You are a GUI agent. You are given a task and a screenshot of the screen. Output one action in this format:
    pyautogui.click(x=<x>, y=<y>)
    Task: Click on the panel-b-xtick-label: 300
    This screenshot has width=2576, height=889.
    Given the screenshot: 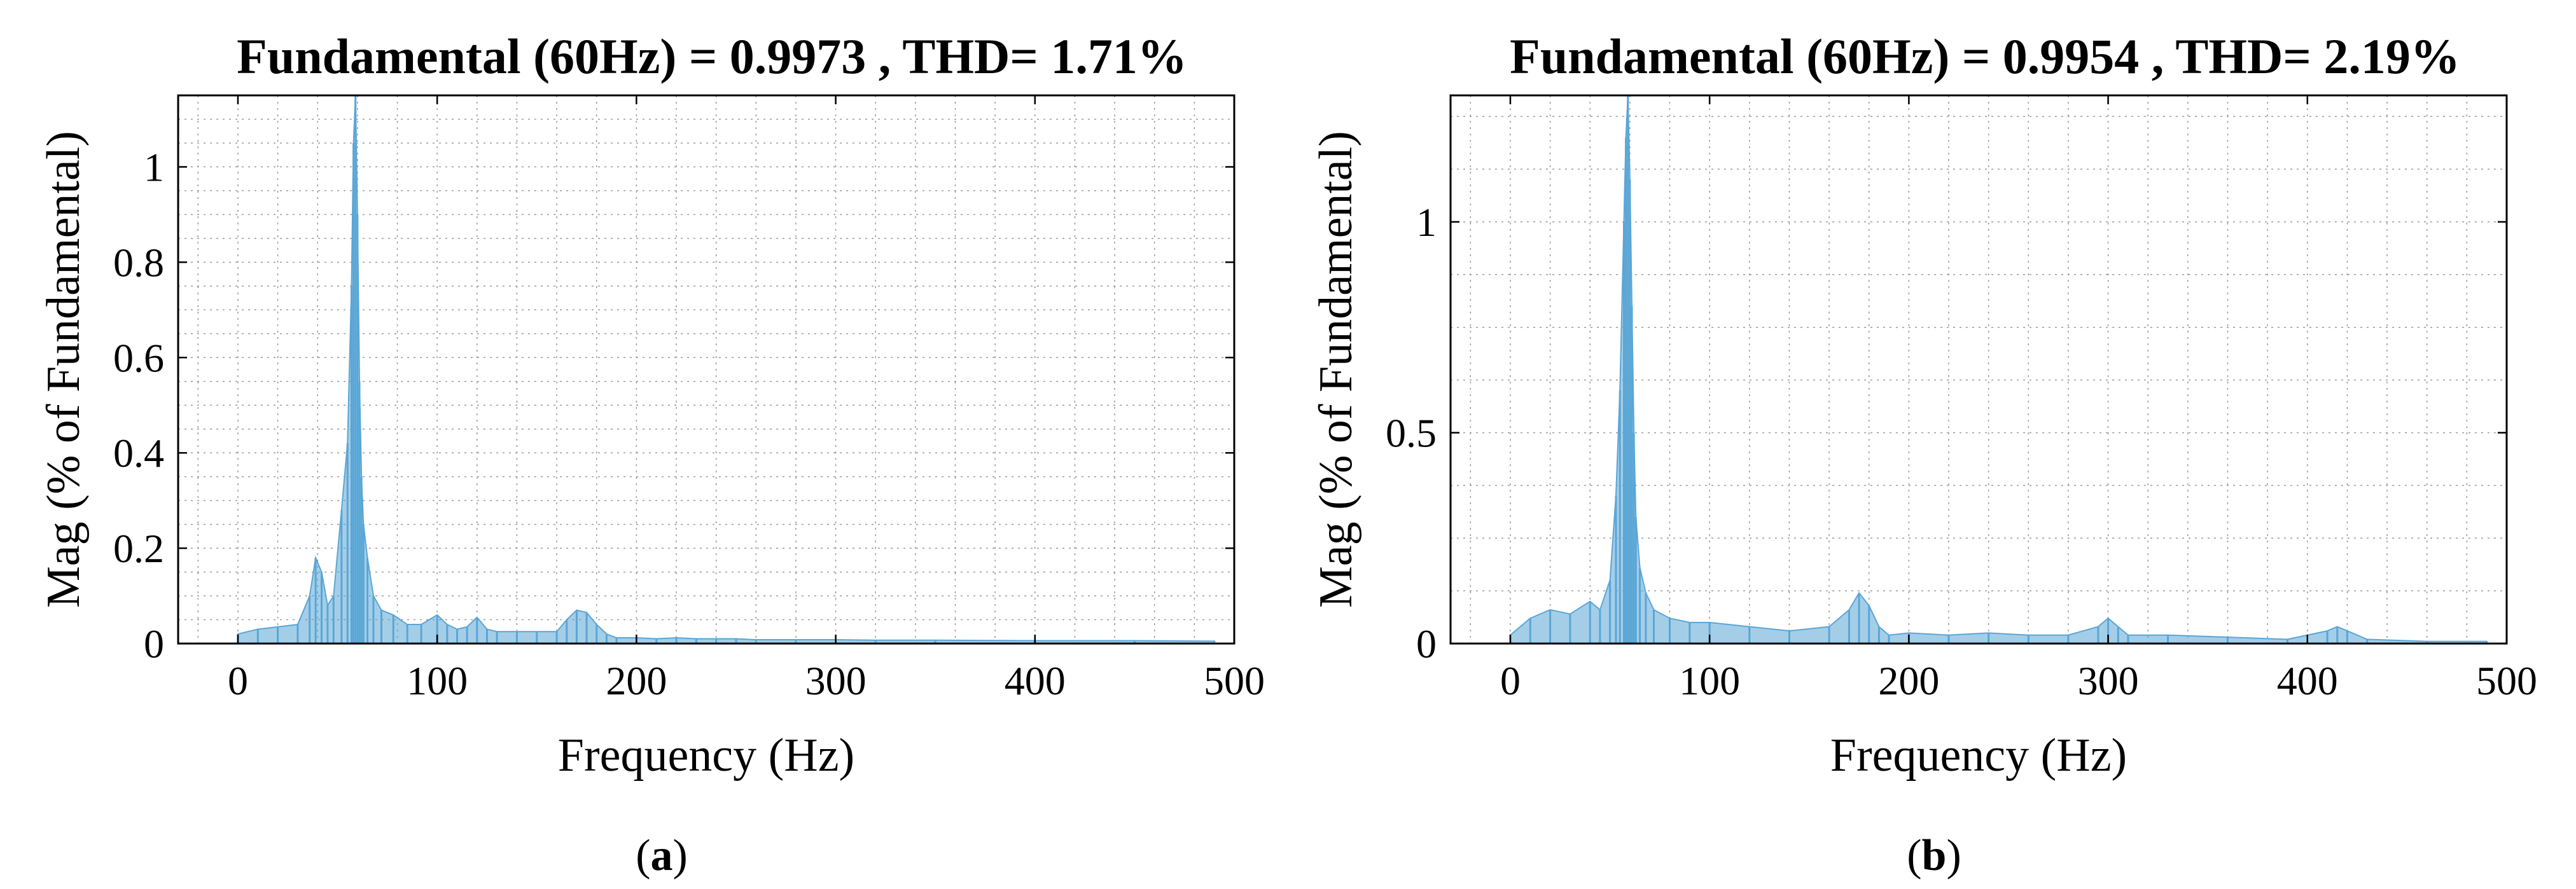 What is the action you would take?
    pyautogui.click(x=2108, y=680)
    